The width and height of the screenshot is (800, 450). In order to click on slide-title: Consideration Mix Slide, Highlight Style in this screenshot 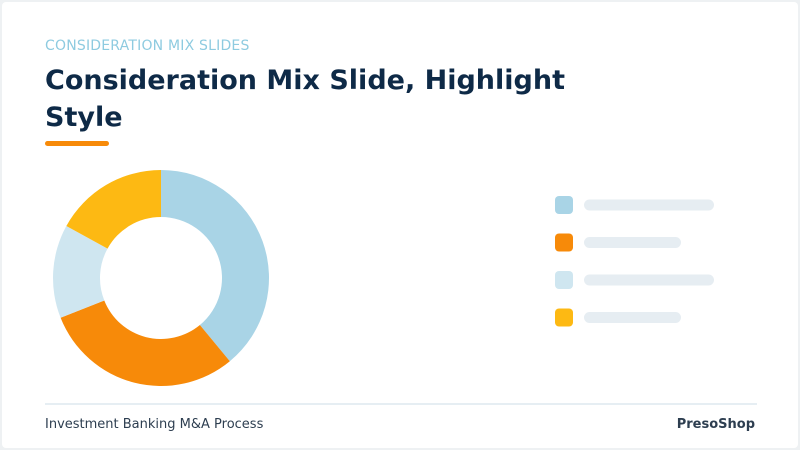, I will do `click(305, 99)`.